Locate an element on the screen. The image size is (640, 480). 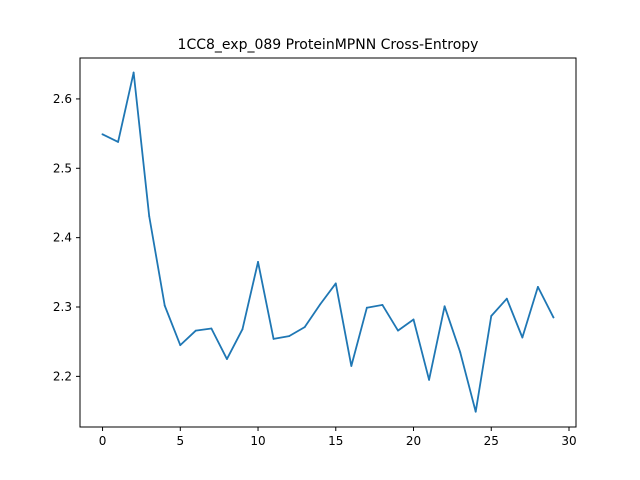
y-tick-label: 2.4 is located at coordinates (62, 238).